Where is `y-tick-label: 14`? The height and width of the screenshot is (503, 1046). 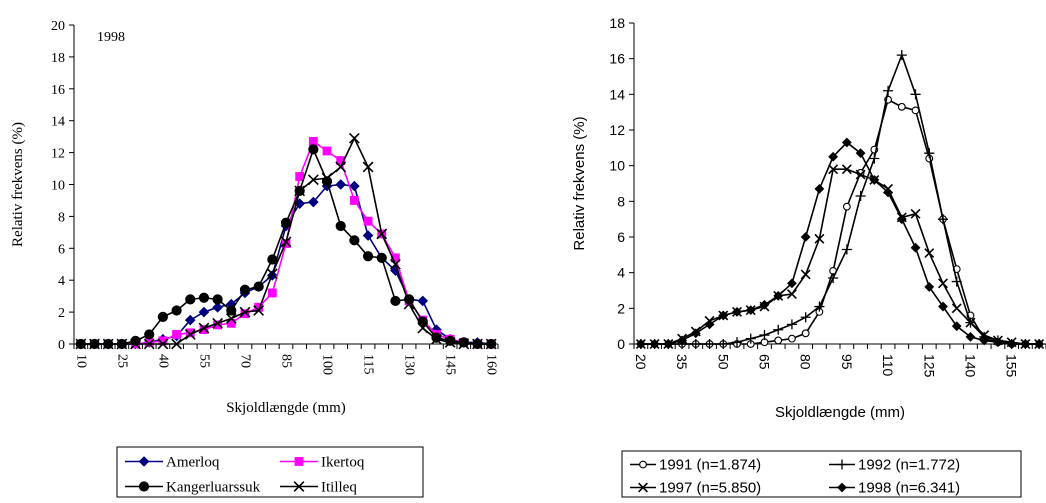
y-tick-label: 14 is located at coordinates (617, 94).